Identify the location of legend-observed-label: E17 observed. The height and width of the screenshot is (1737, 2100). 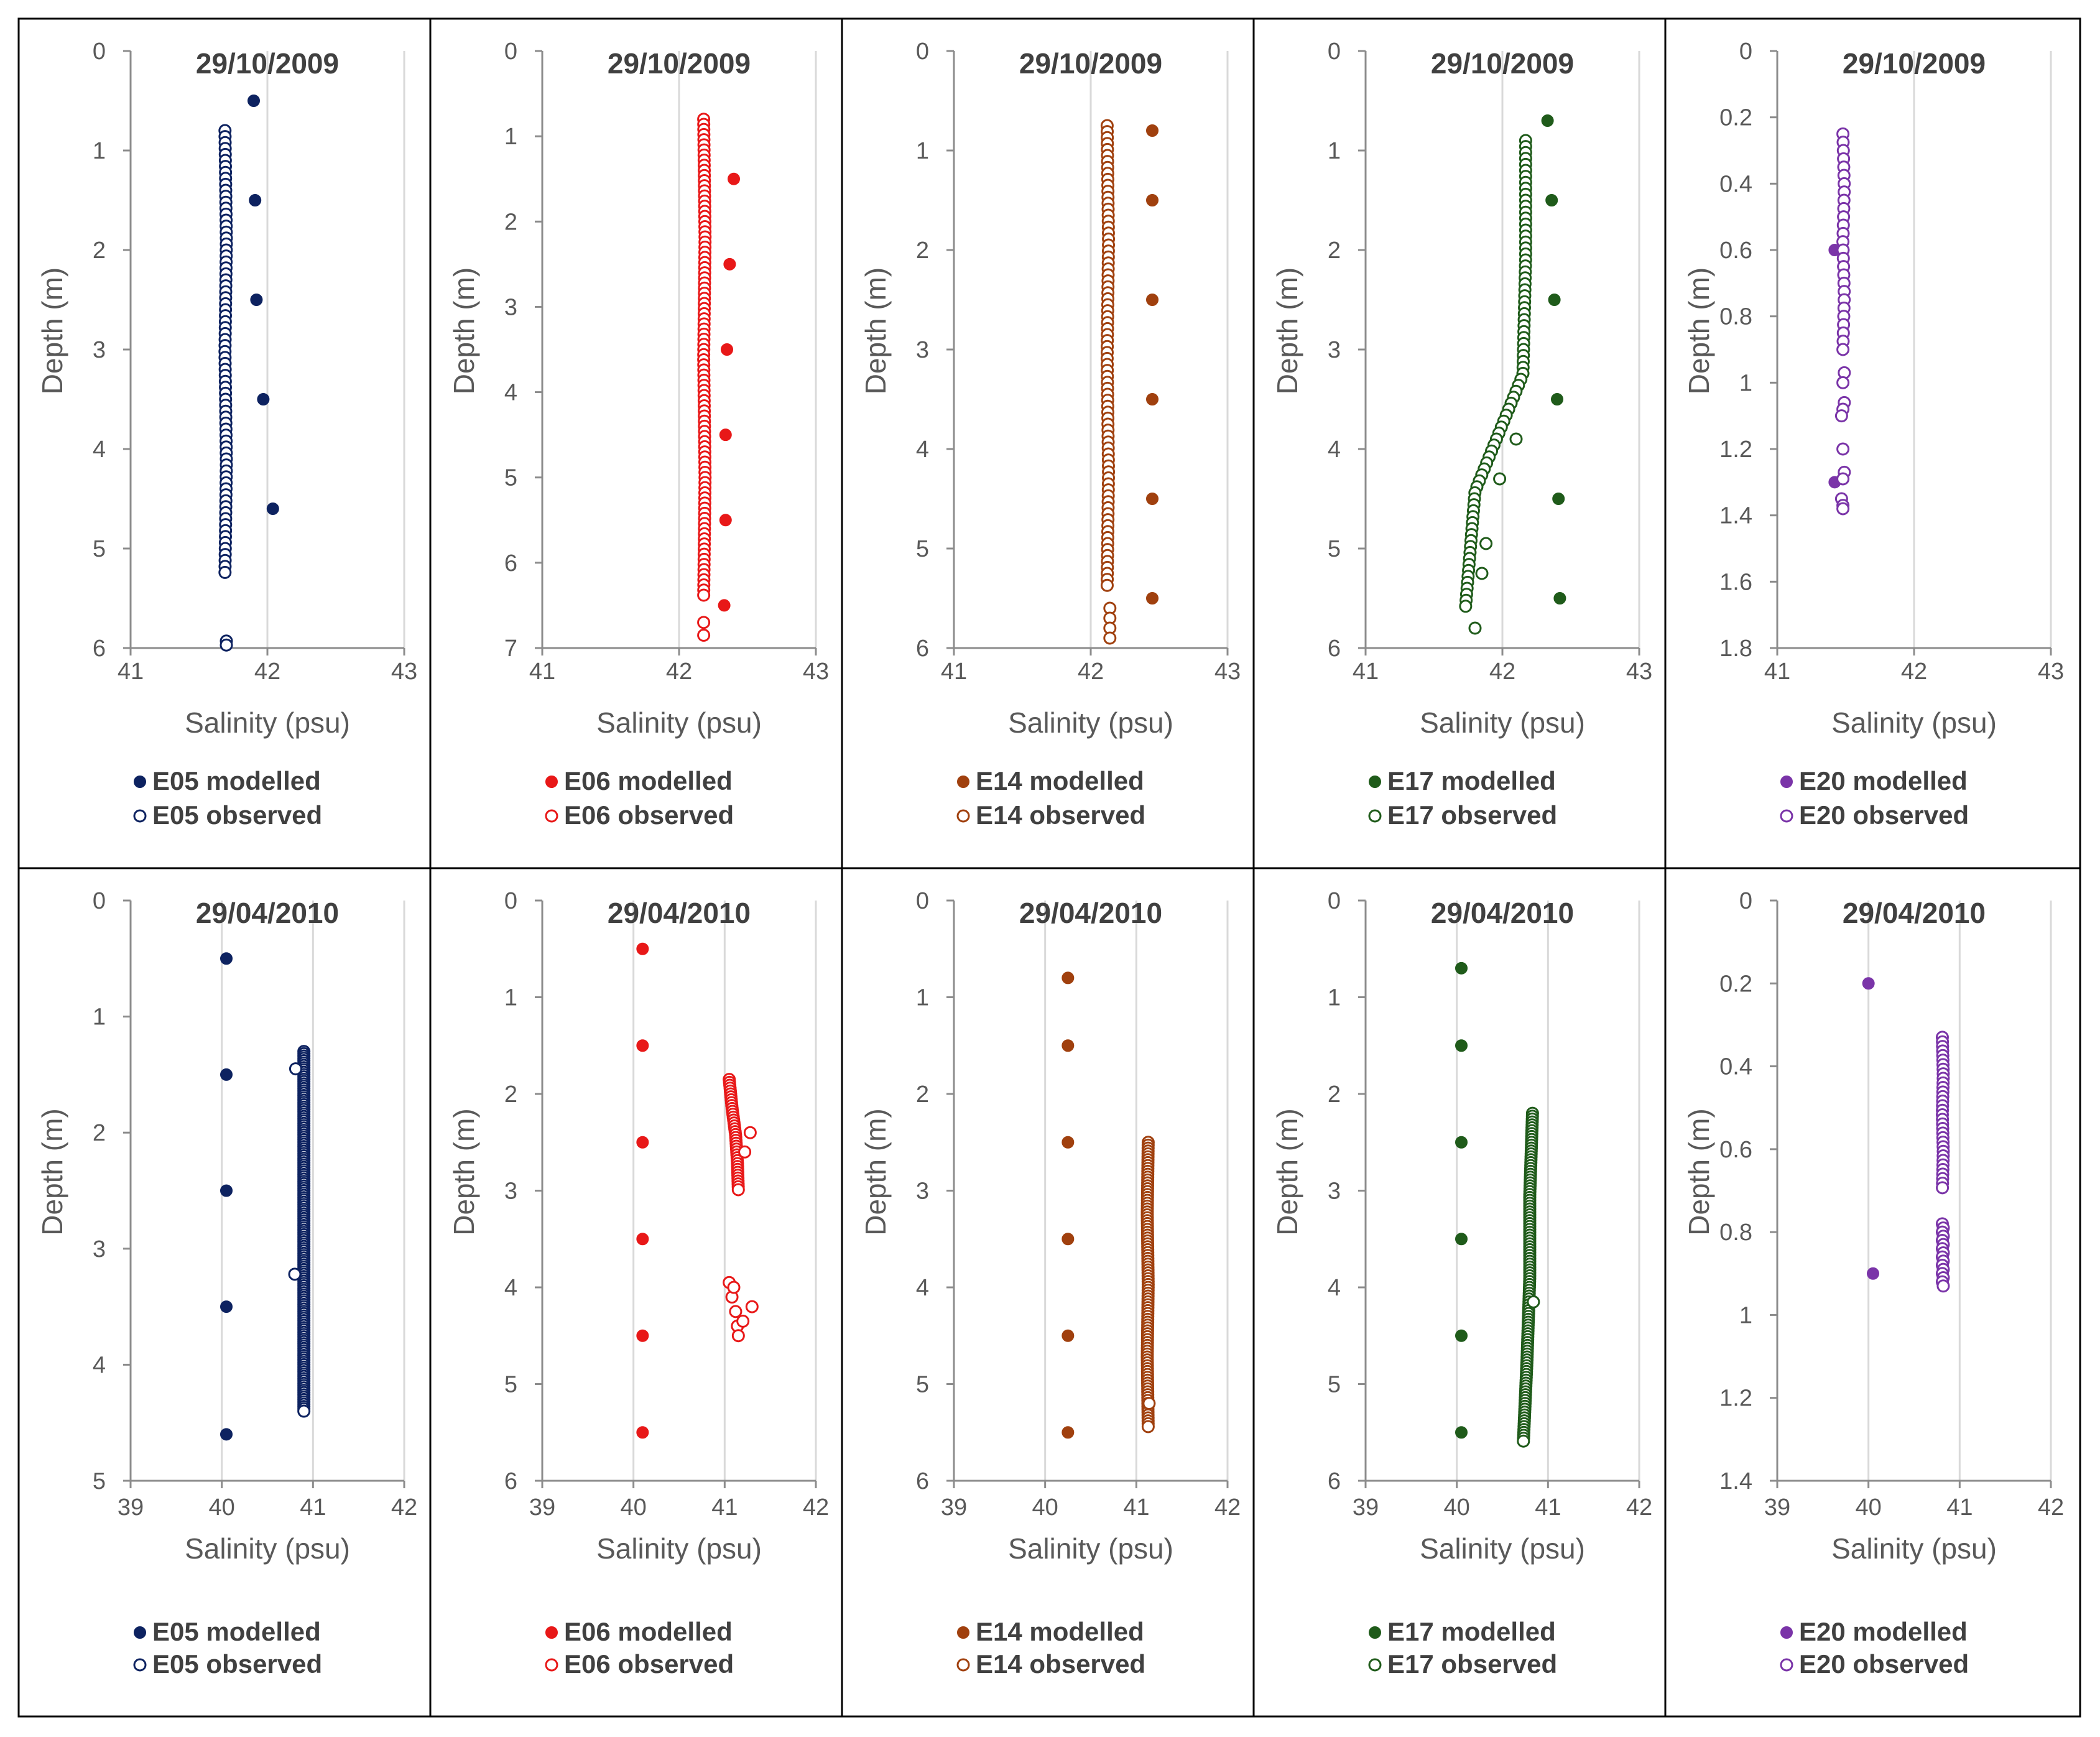
(1472, 1664).